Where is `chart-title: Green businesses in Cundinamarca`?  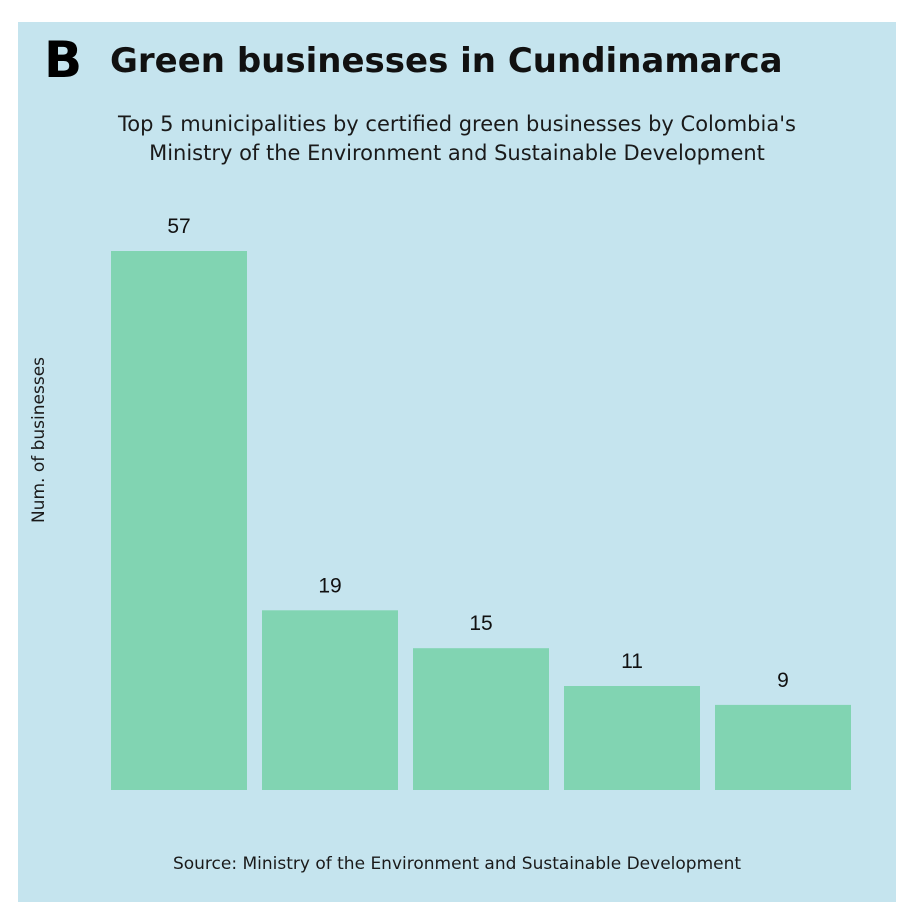
chart-title: Green businesses in Cundinamarca is located at coordinates (446, 61).